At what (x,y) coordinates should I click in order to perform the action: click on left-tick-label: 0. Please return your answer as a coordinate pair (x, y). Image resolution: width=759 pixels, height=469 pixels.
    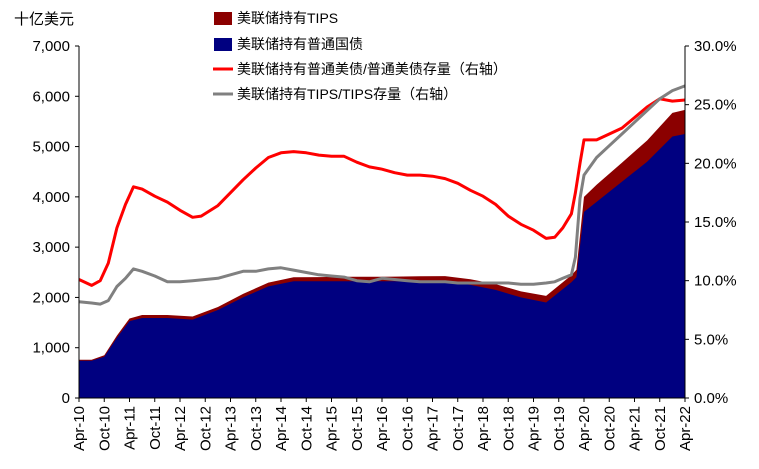
    Looking at the image, I should click on (66, 398).